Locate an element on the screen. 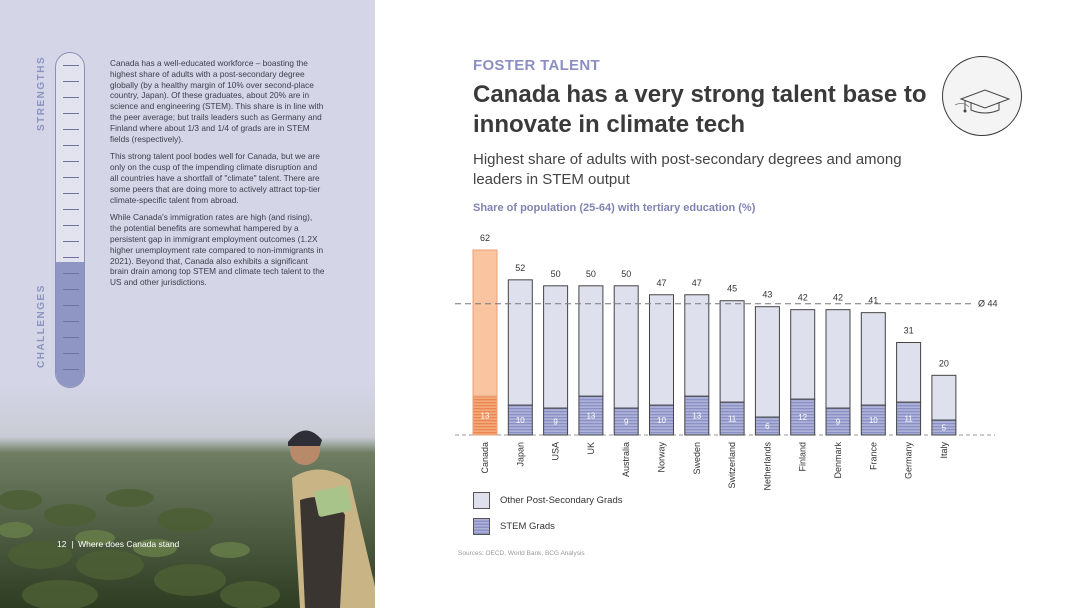  page-footer: 12 | Where does Canada stand is located at coordinates (118, 544).